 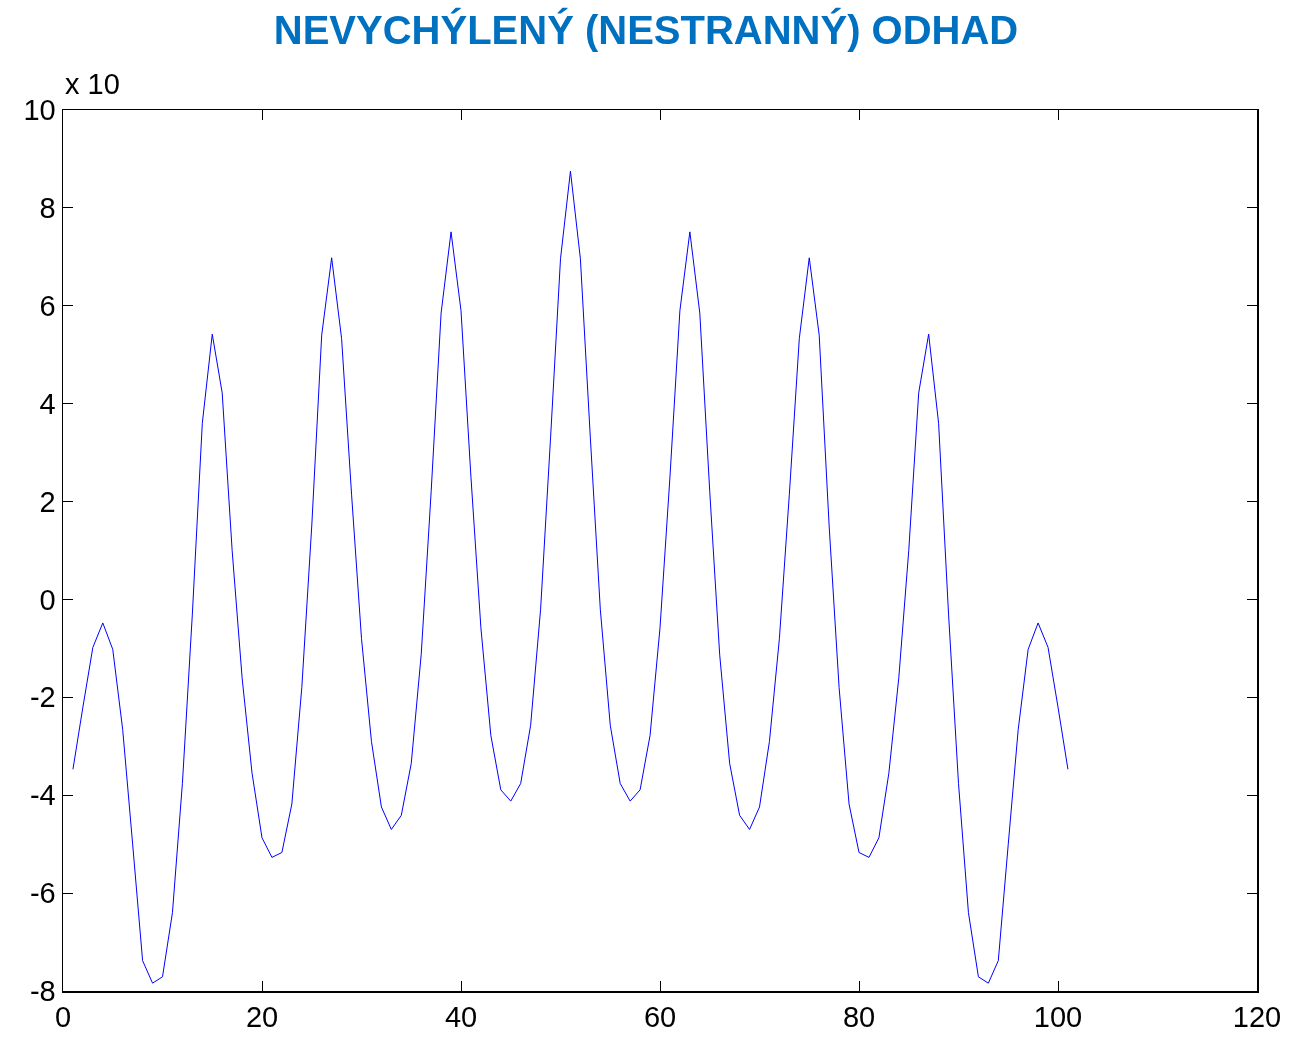 What do you see at coordinates (42, 697) in the screenshot?
I see `y-tick-label: -2` at bounding box center [42, 697].